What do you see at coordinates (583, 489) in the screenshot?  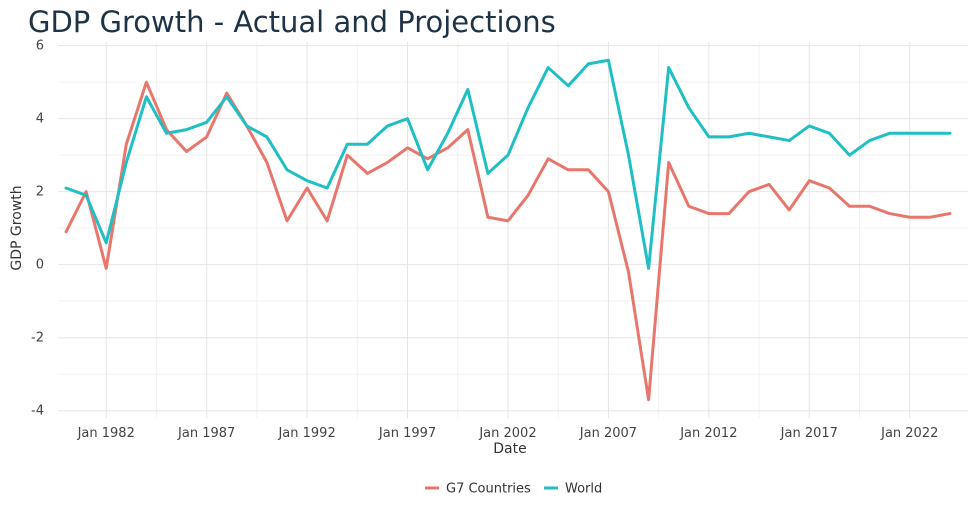 I see `legend-label: World` at bounding box center [583, 489].